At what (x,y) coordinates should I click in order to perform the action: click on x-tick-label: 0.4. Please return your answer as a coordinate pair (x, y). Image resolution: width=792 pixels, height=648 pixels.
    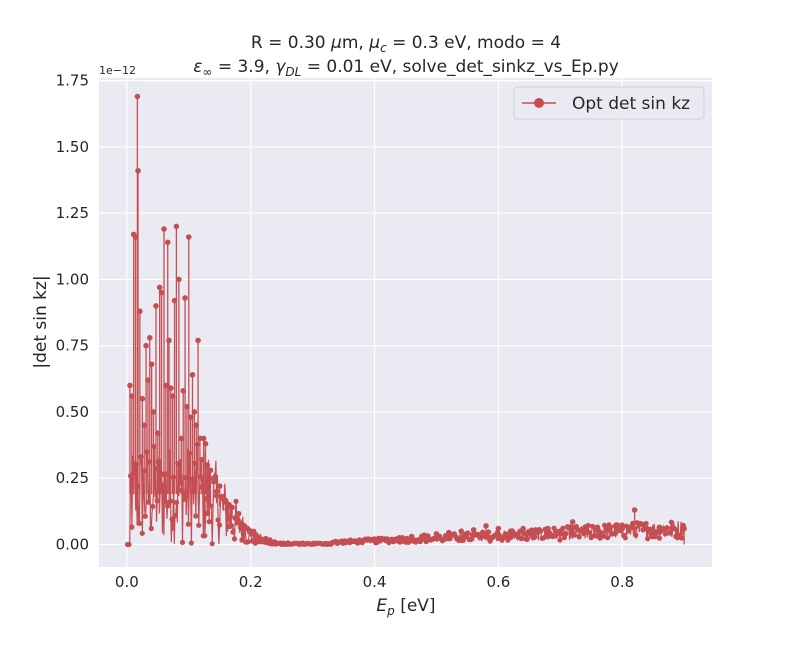
    Looking at the image, I should click on (375, 582).